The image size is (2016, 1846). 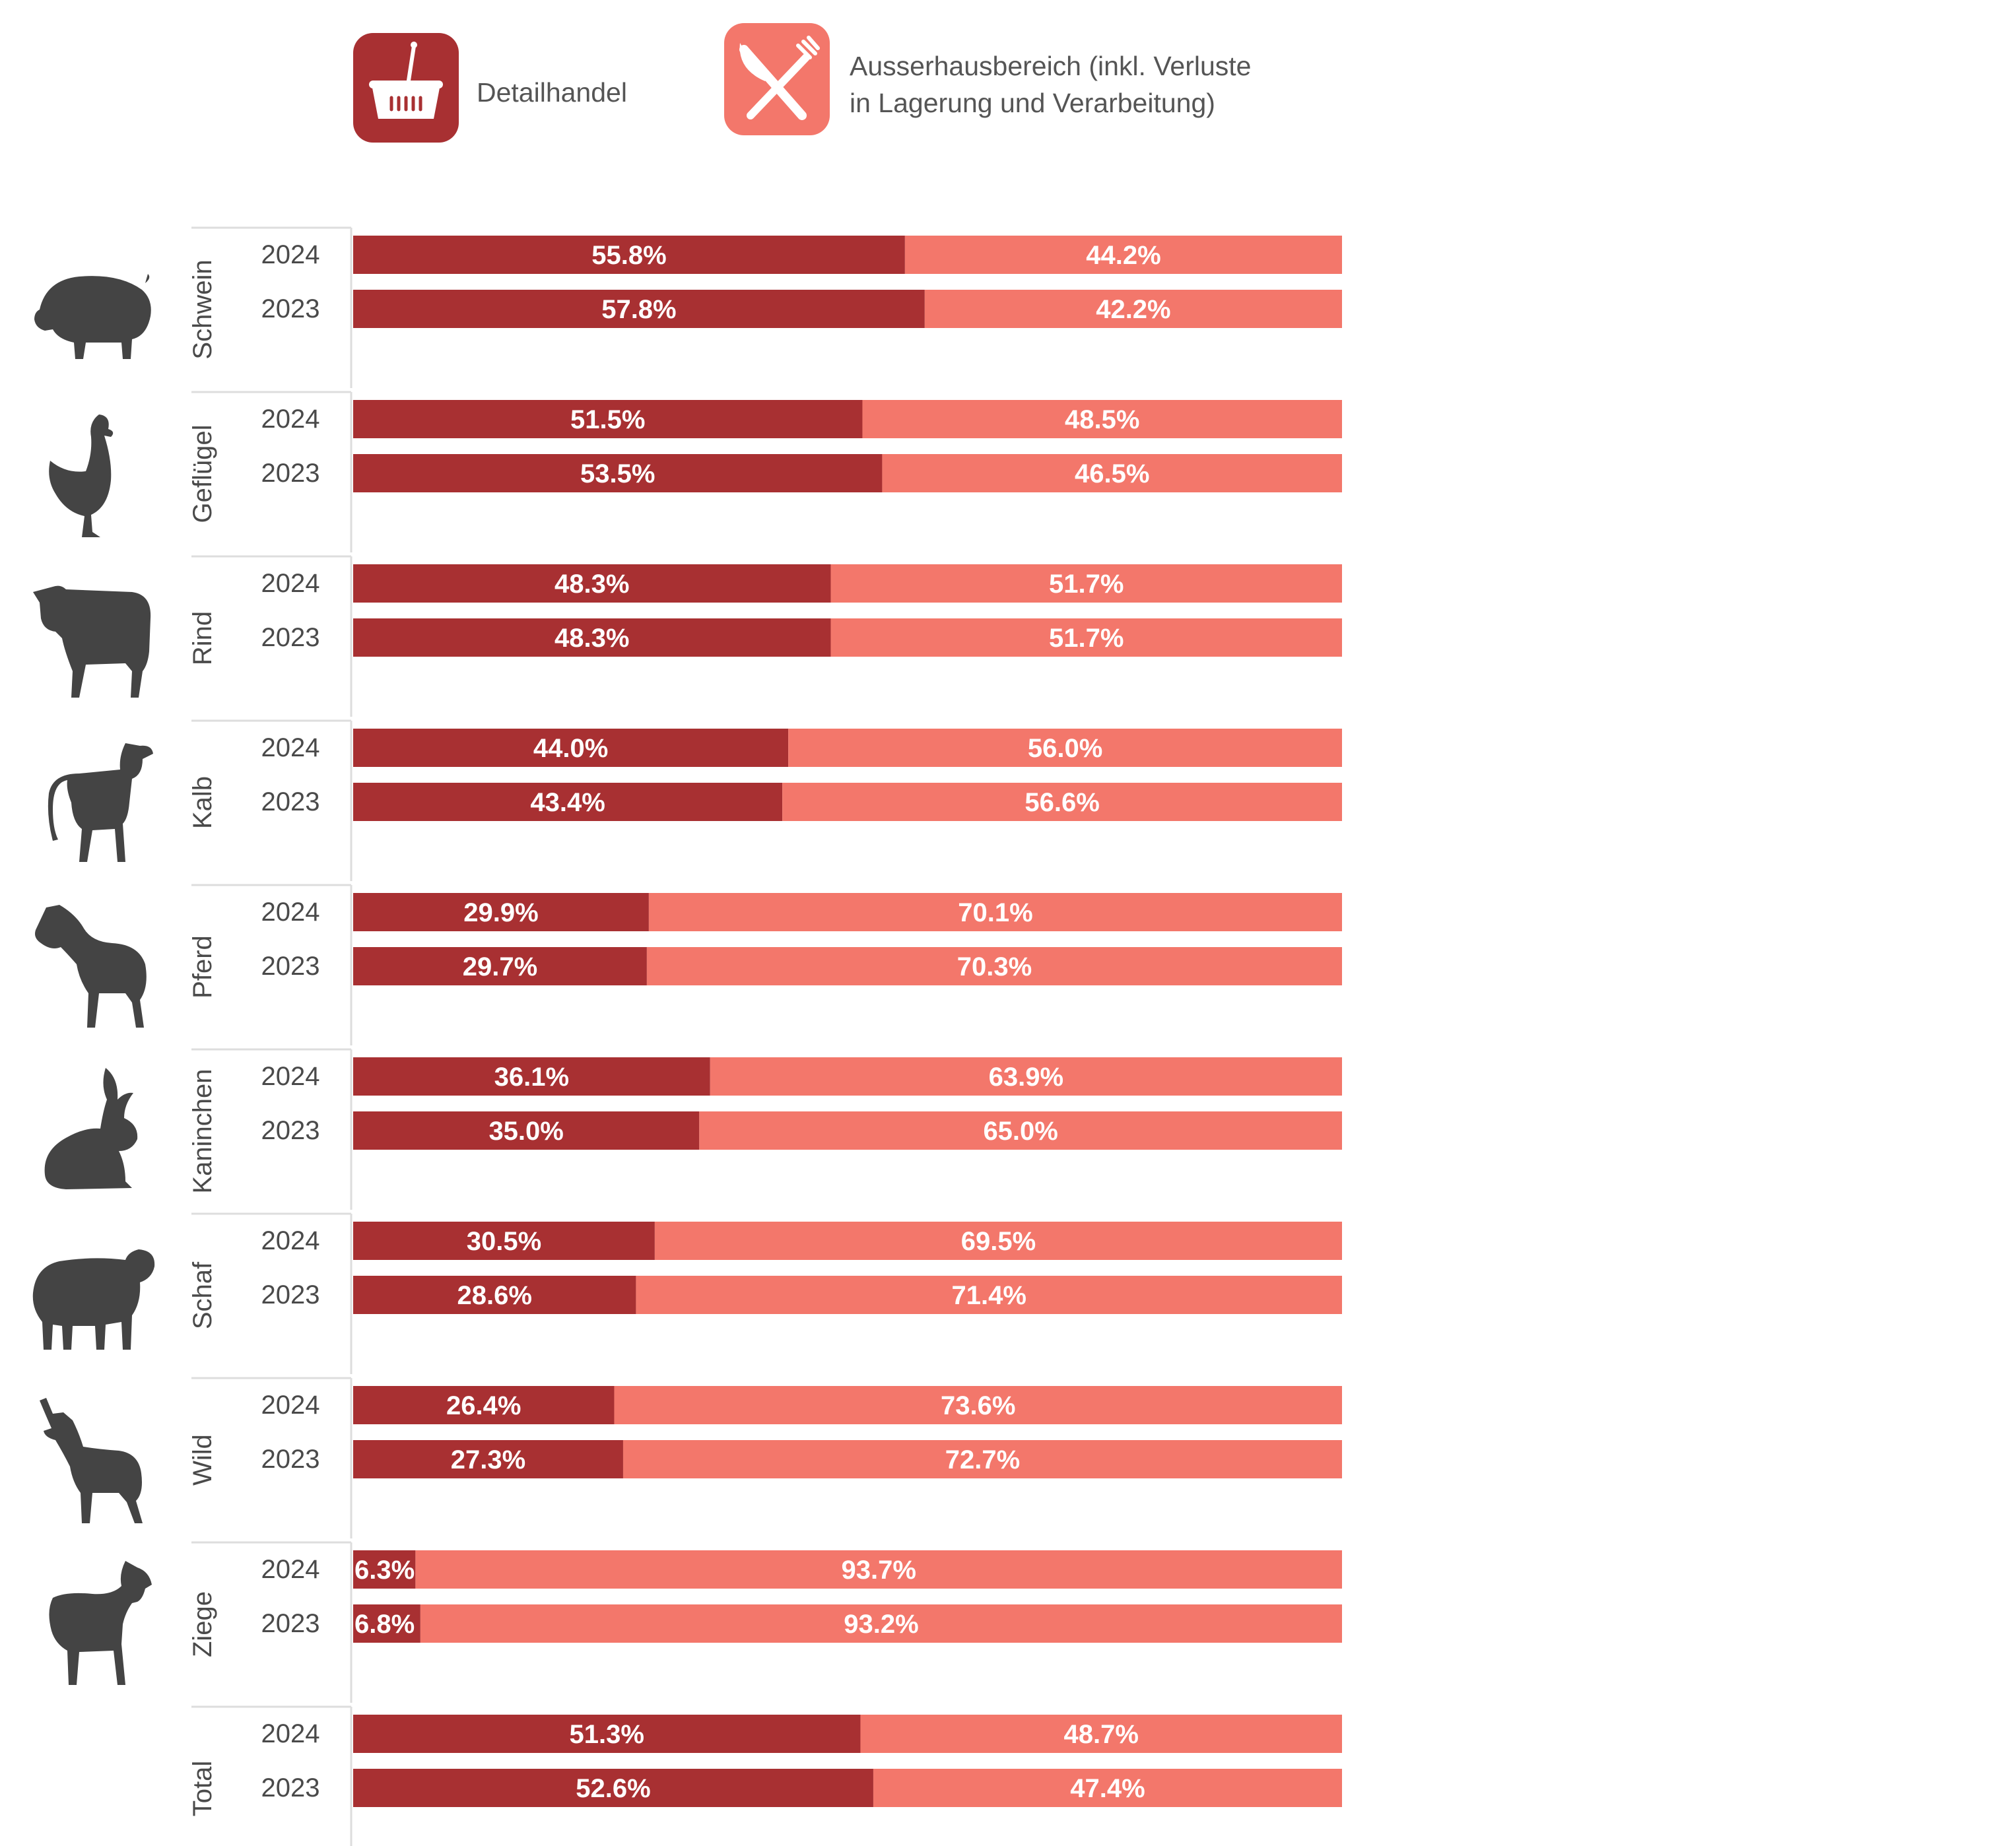 I want to click on group-ziege: Ziege 2024 6.3% 93.7% 2023 6.8% 93.2%, so click(x=695, y=1622).